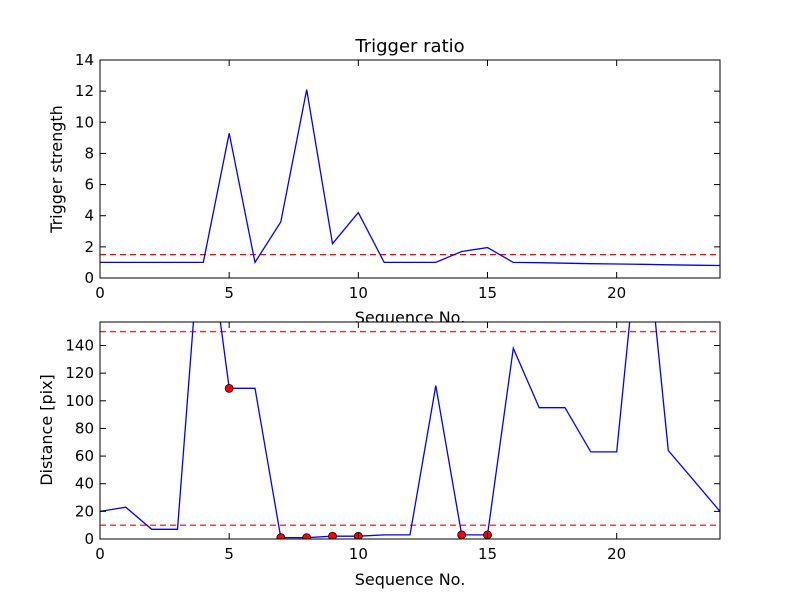  Describe the element at coordinates (79, 373) in the screenshot. I see `bottom-y-tick-label: 120` at that location.